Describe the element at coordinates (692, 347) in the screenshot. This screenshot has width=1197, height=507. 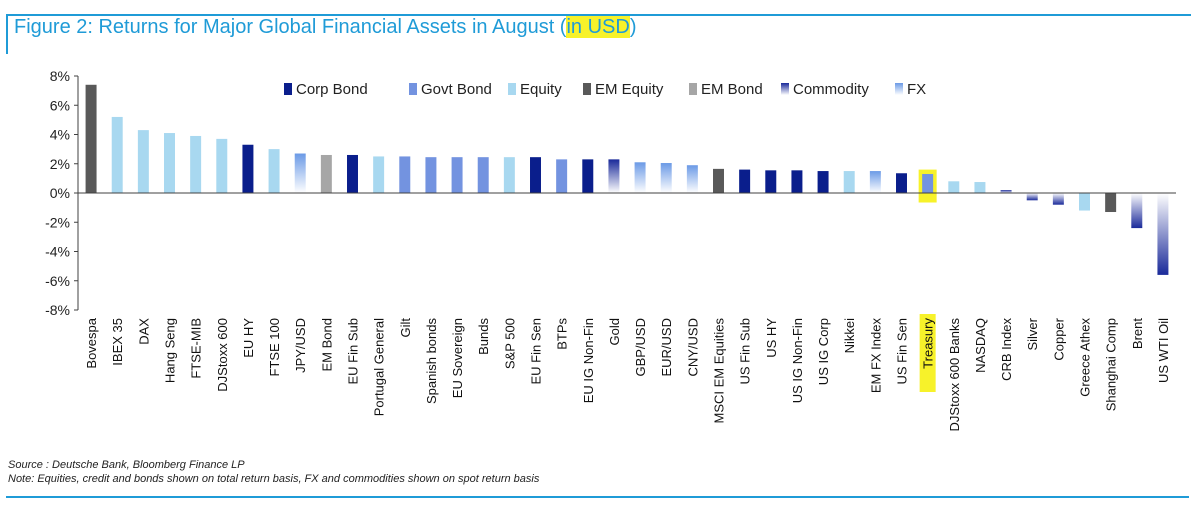
I see `x-tick-label: CNY/USD` at that location.